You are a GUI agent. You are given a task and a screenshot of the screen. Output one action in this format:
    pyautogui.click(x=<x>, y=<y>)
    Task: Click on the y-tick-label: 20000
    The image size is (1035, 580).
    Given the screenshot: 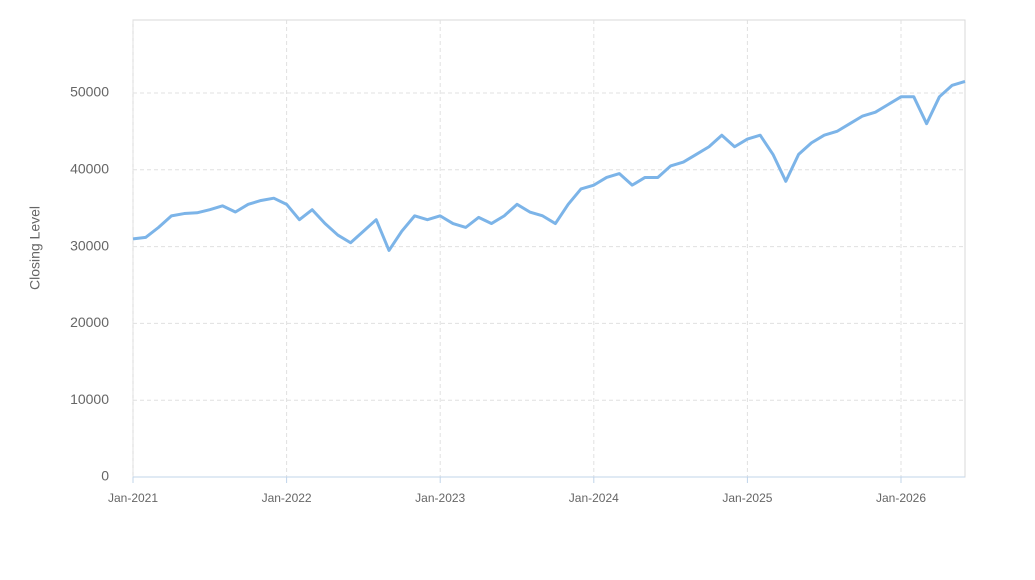 What is the action you would take?
    pyautogui.click(x=89, y=322)
    